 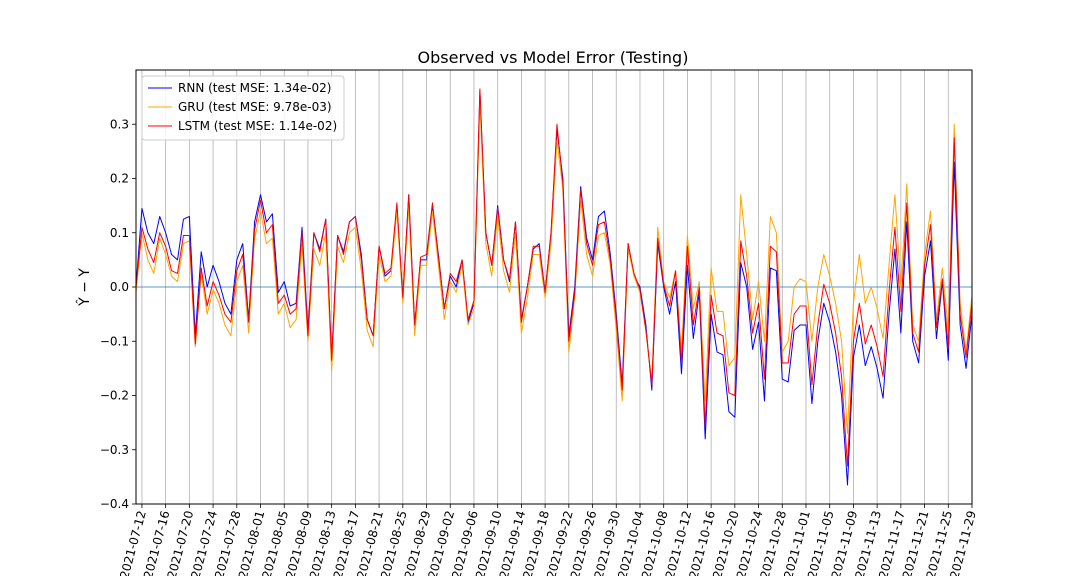 I want to click on y-tick-label: 0.2, so click(x=119, y=179).